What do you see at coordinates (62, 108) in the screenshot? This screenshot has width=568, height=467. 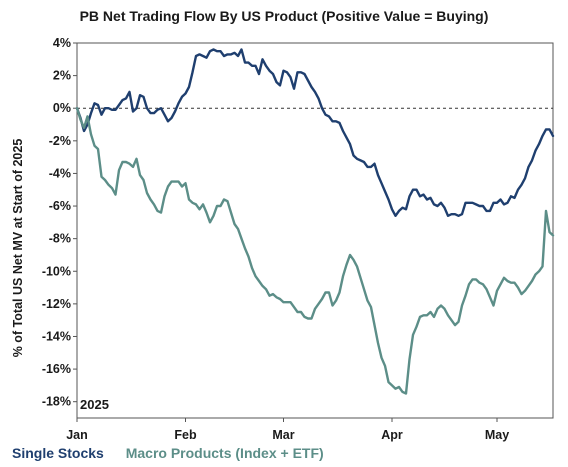 I see `y-tick-label: 0%` at bounding box center [62, 108].